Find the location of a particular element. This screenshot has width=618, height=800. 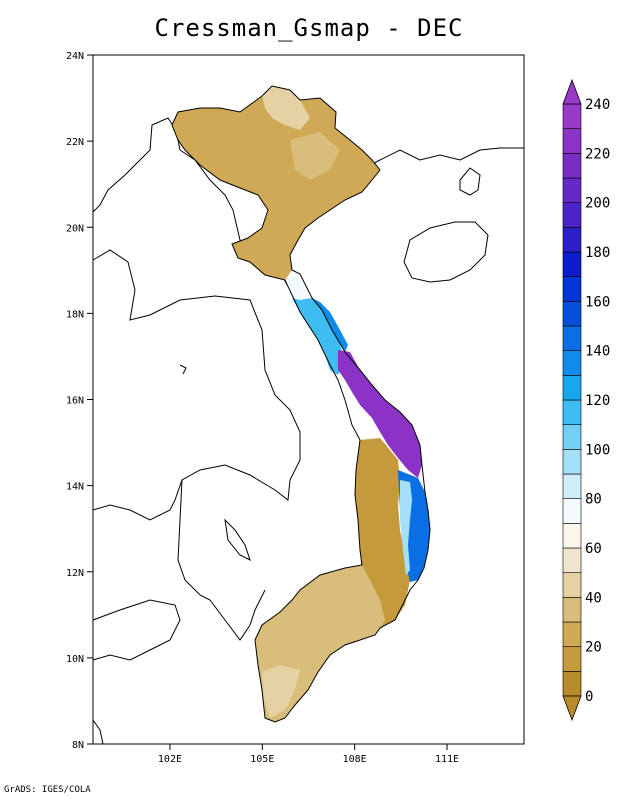

colorbar: 0 20 40 60 80 100 120 140 160 180 200 220 240 is located at coordinates (586, 400).